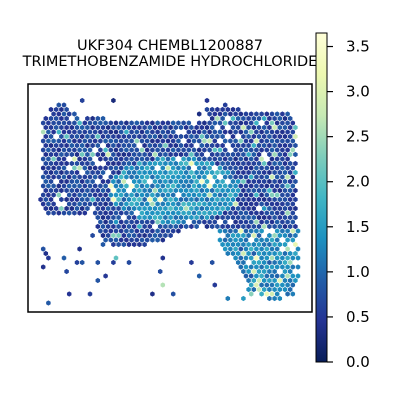  I want to click on colorbar-tick-label: 1.5, so click(358, 227).